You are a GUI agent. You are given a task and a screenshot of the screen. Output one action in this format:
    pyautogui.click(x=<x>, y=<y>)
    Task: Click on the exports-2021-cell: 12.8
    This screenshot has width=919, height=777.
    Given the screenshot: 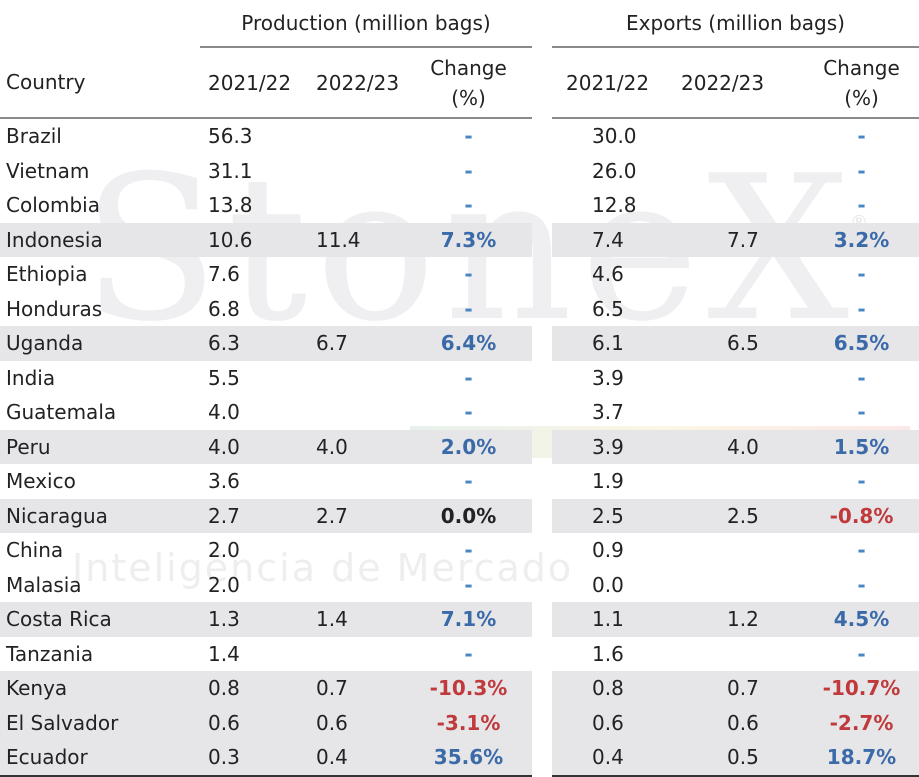 What is the action you would take?
    pyautogui.click(x=614, y=205)
    